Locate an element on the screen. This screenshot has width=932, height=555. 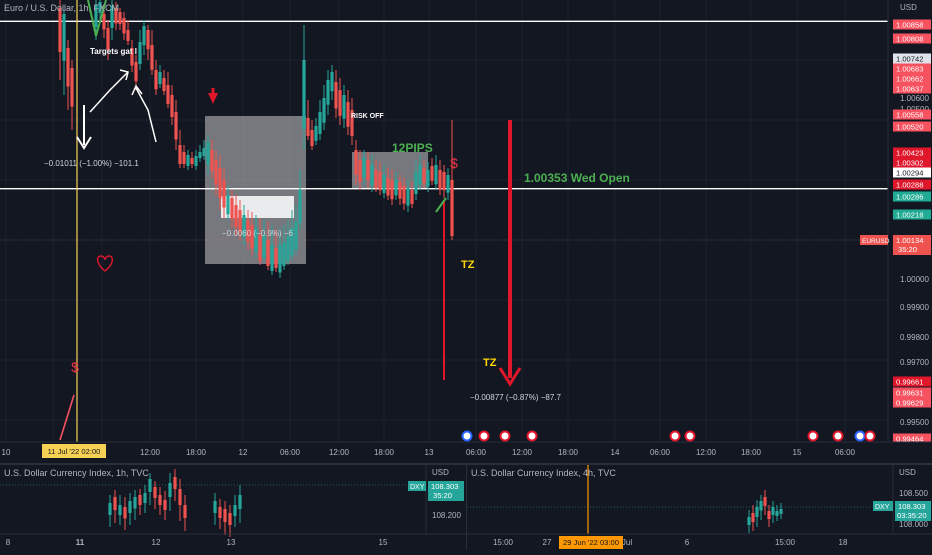
price-label-text: 1.00662 is located at coordinates (909, 79).